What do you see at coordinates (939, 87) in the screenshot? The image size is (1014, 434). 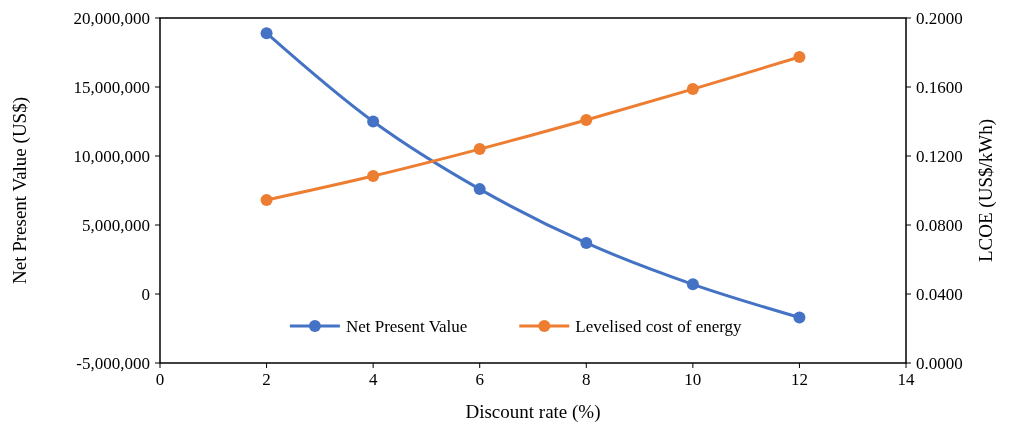 I see `y2-tick-label: 0.1600` at bounding box center [939, 87].